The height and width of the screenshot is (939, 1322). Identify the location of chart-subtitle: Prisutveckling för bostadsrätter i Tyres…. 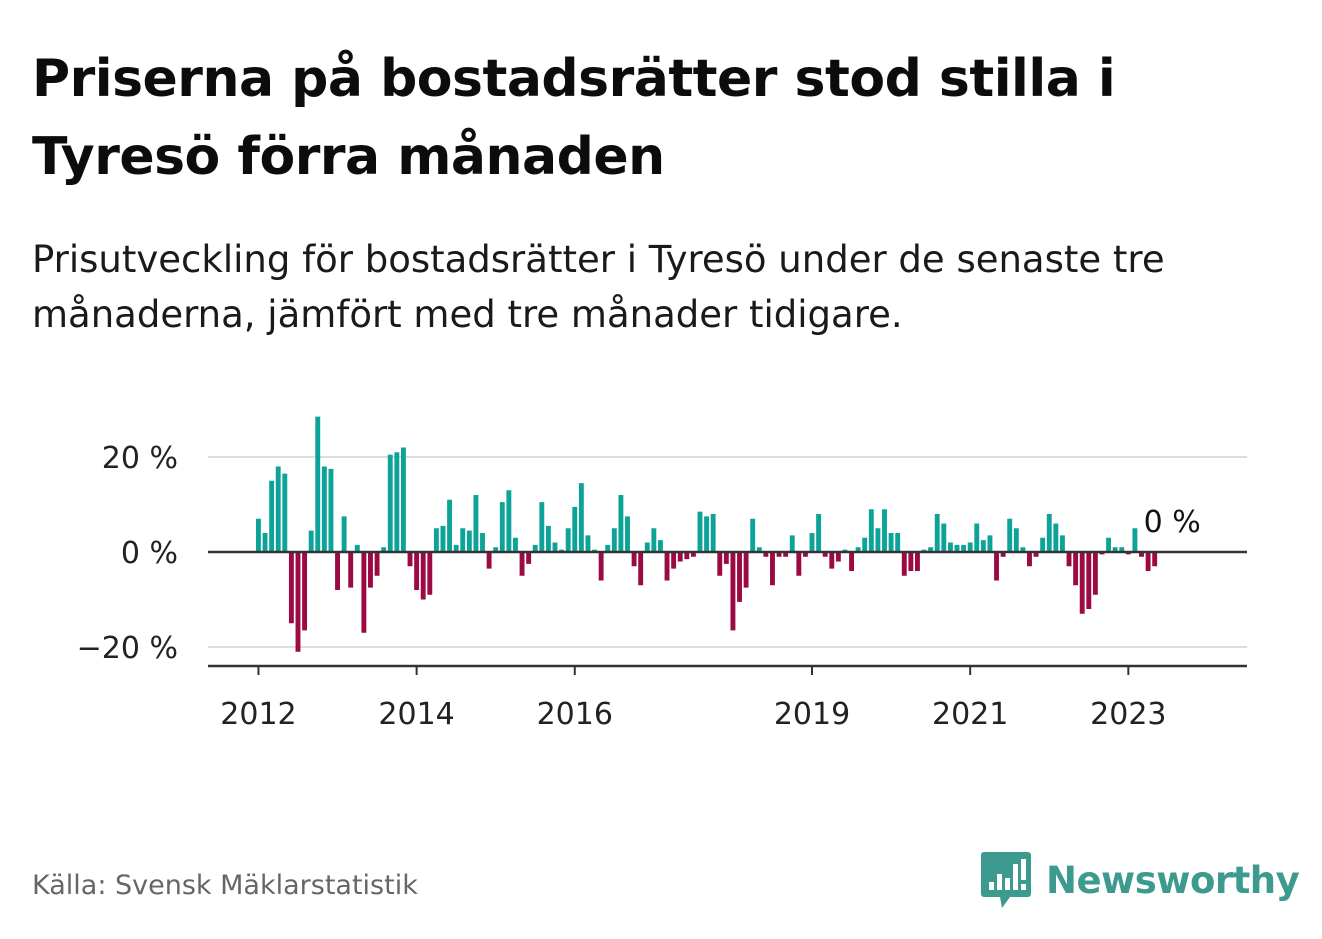
(598, 287).